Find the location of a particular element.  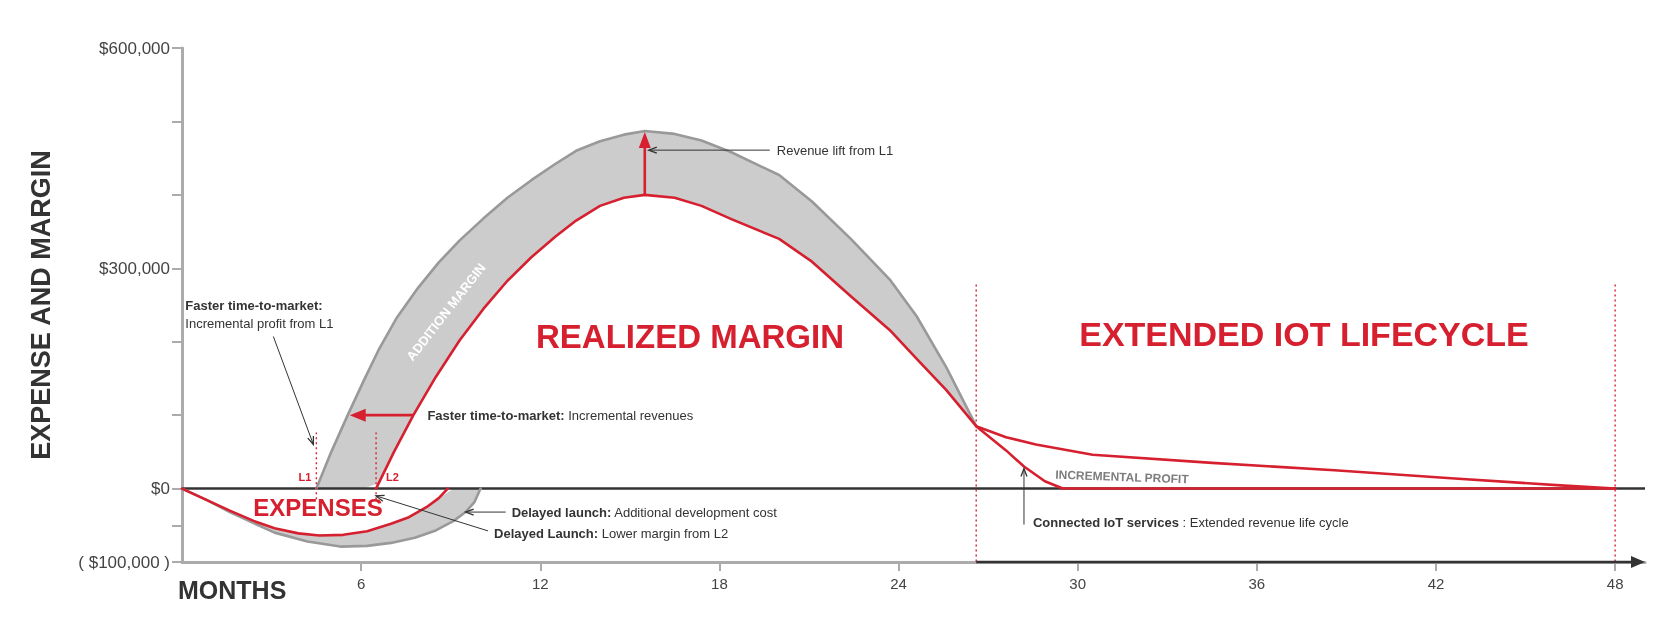

annotation: REALIZED MARGIN is located at coordinates (690, 336).